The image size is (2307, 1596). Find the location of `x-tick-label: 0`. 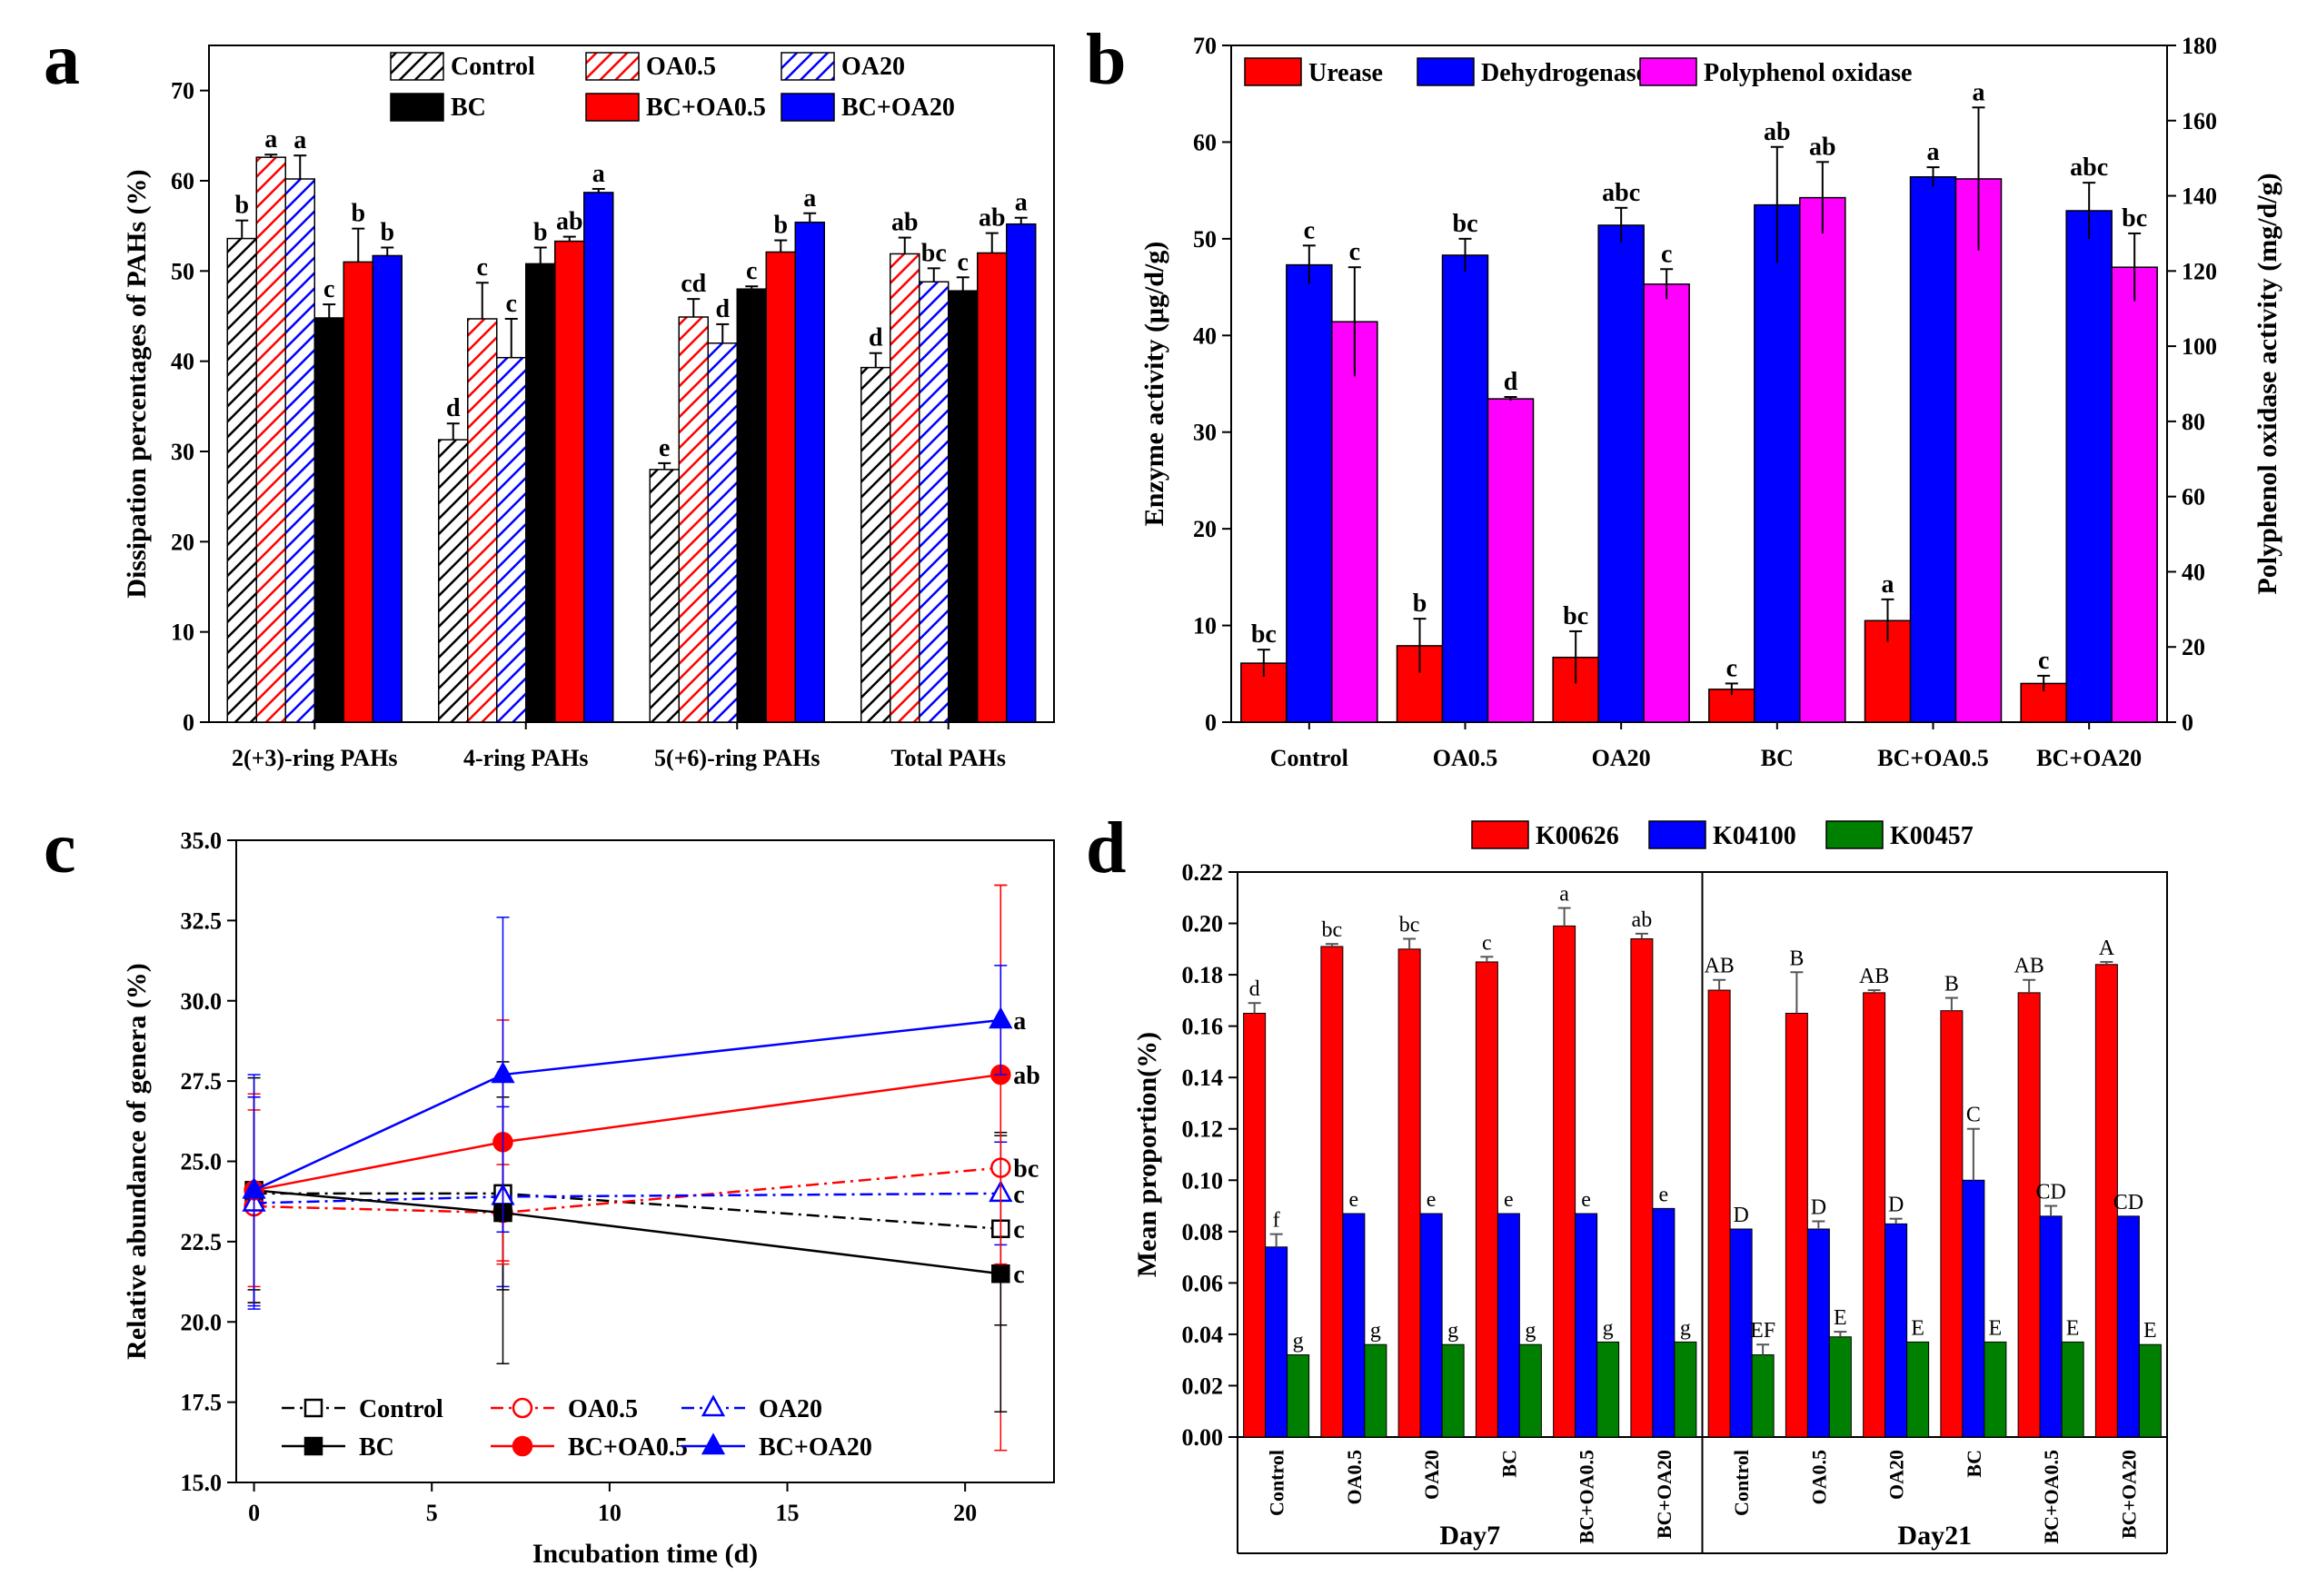

x-tick-label: 0 is located at coordinates (254, 1513).